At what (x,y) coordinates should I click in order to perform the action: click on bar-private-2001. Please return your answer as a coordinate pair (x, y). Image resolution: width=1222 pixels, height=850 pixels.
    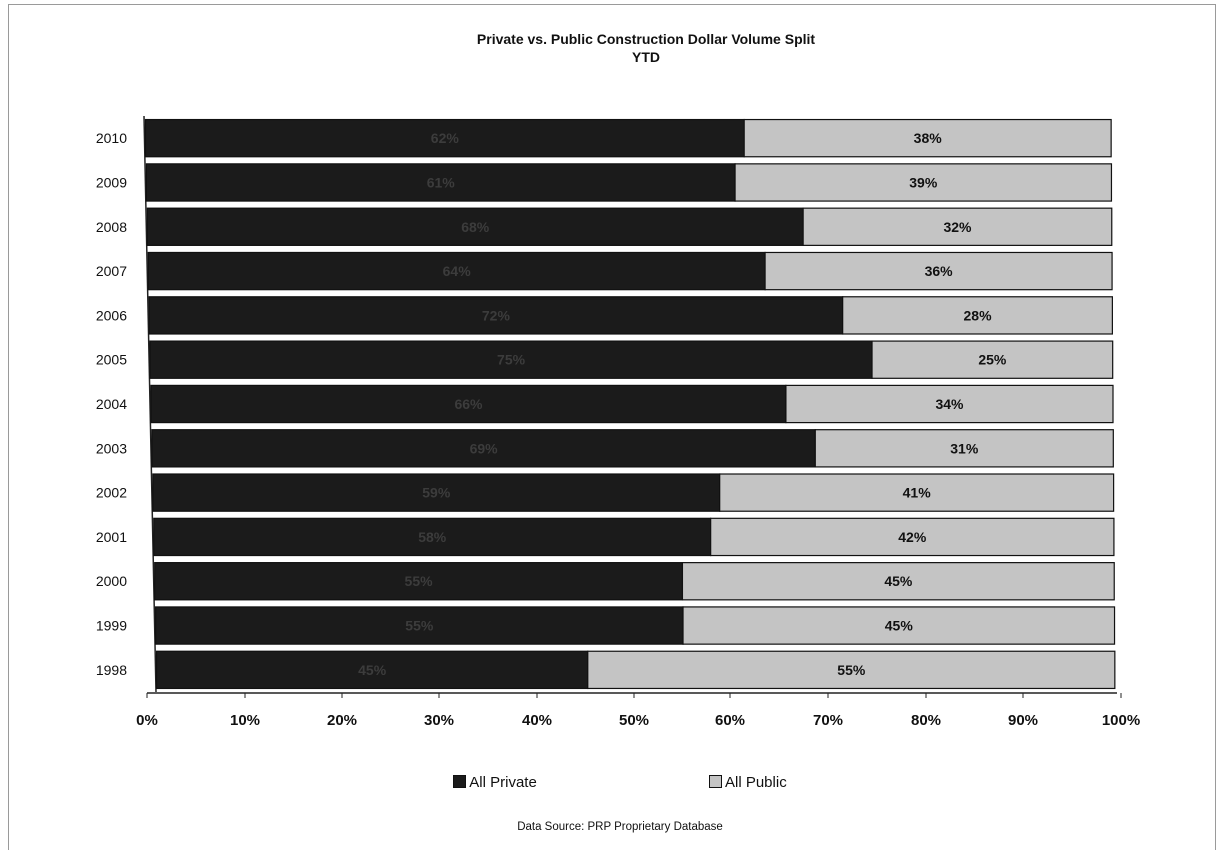
    Looking at the image, I should click on (432, 537).